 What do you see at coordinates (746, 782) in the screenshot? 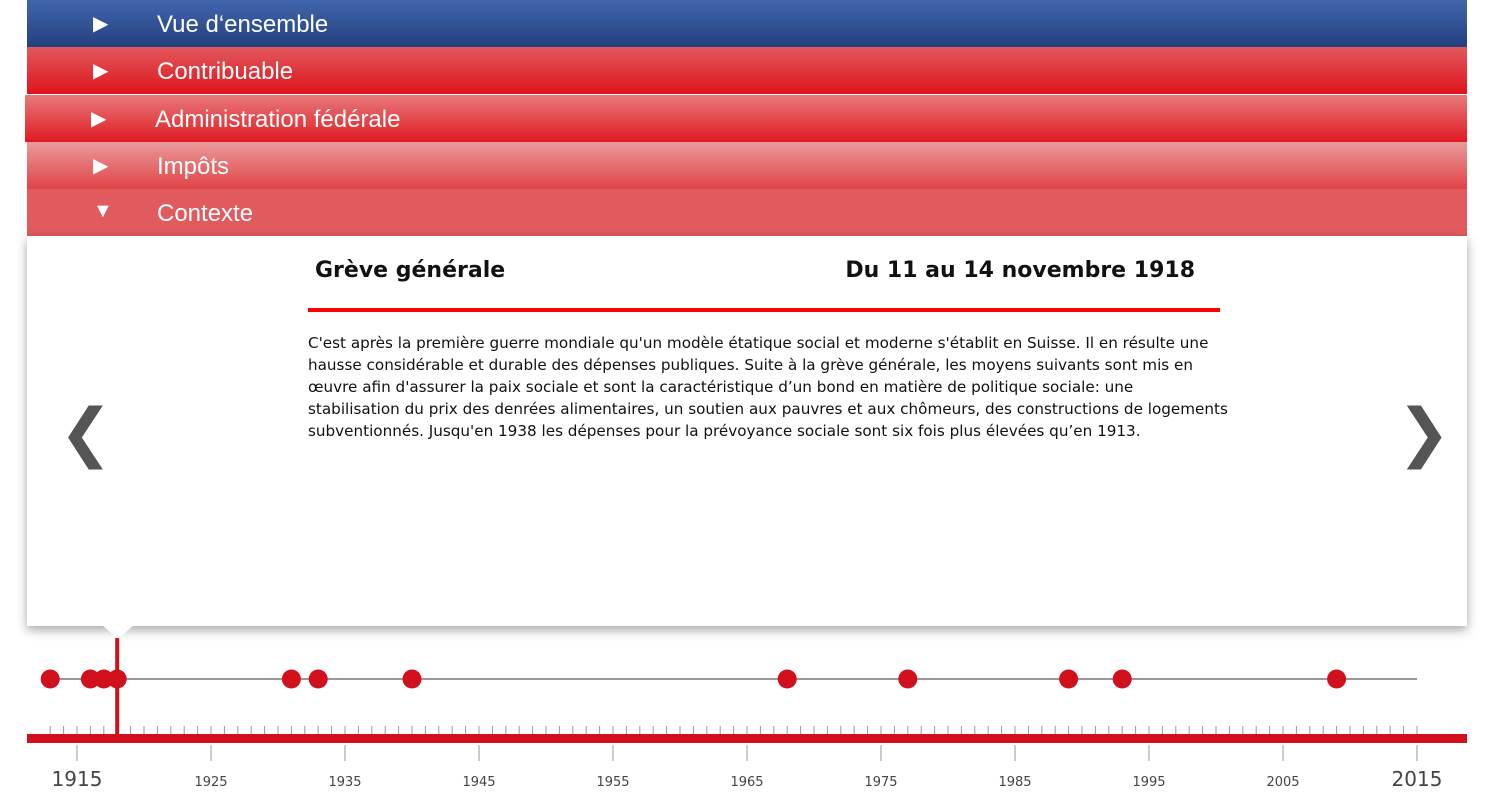
I see `year-label: 1965` at bounding box center [746, 782].